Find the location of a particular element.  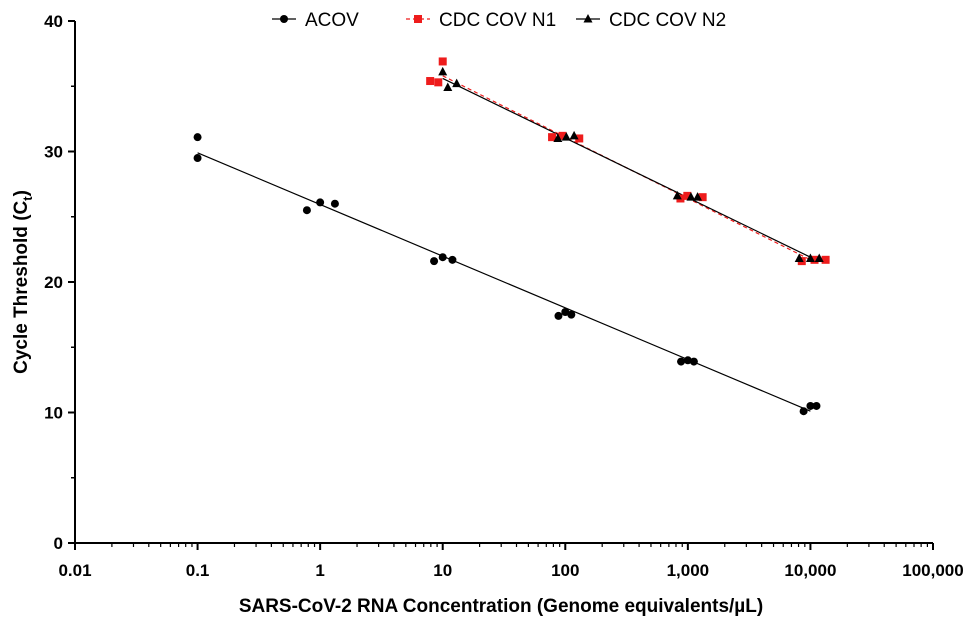

y-tick-label: 10 is located at coordinates (53, 413).